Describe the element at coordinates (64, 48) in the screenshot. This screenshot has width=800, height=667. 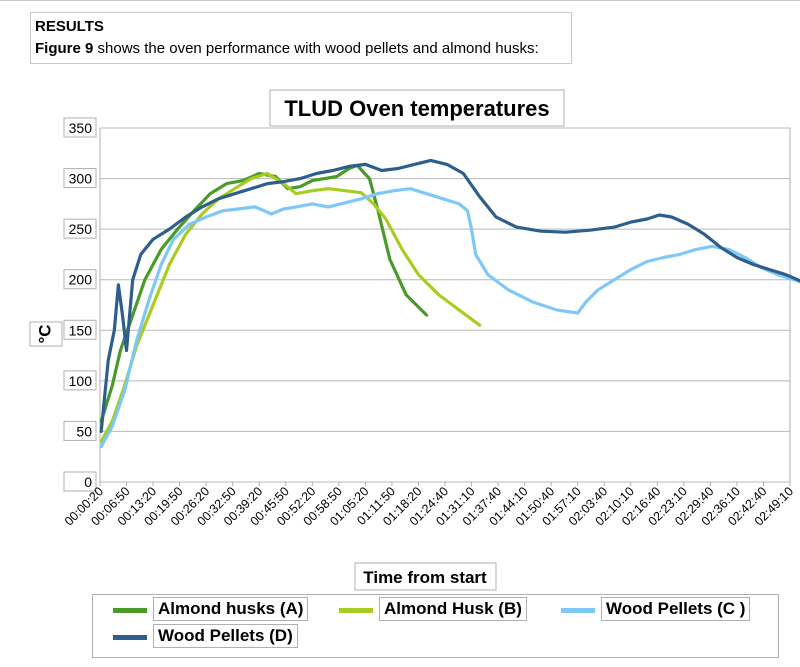
I see `figure-reference: Figure 9` at that location.